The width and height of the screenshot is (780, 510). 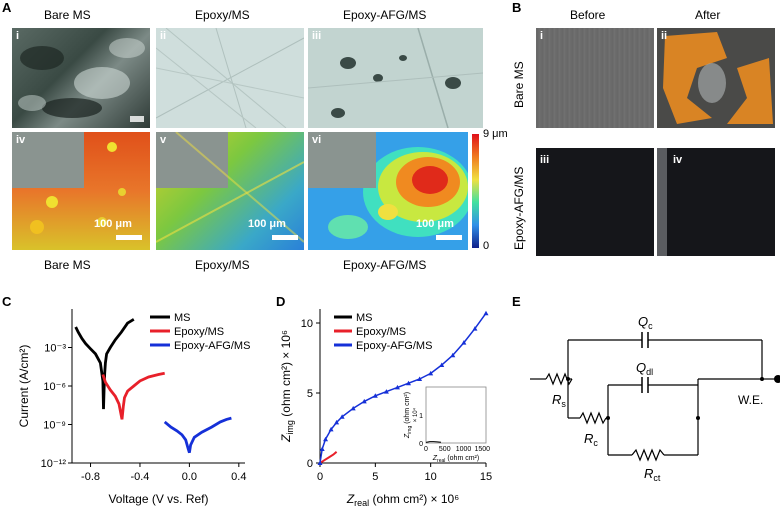 I want to click on scale-bar-label-iv: 100 μm, so click(x=113, y=224).